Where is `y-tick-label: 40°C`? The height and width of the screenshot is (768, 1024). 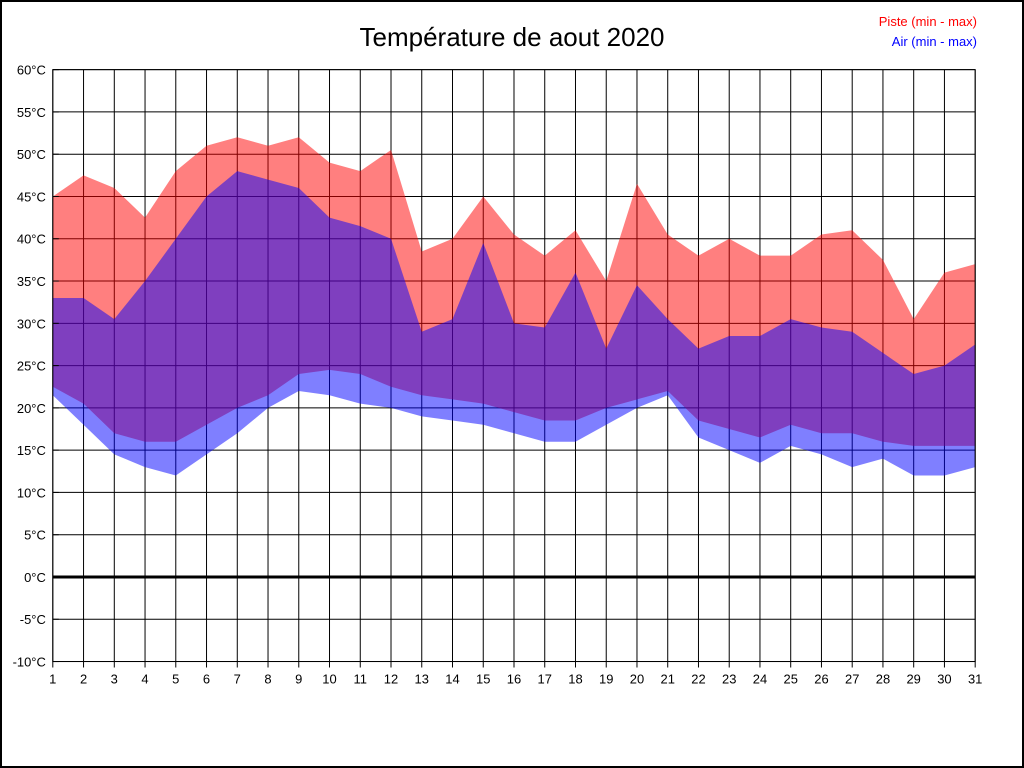 y-tick-label: 40°C is located at coordinates (31, 239).